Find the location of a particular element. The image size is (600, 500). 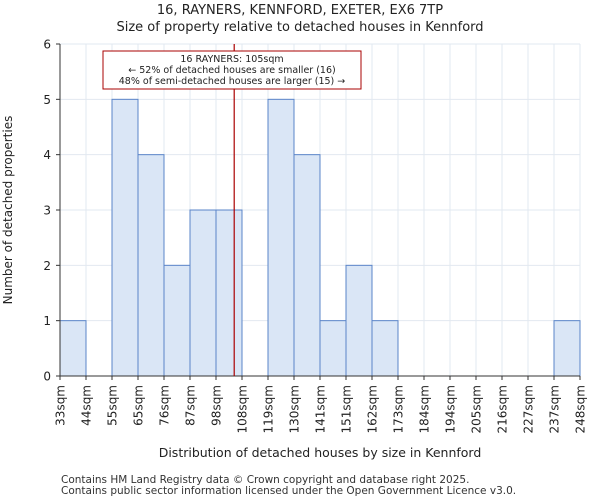

bar-33sqm is located at coordinates (73, 348).